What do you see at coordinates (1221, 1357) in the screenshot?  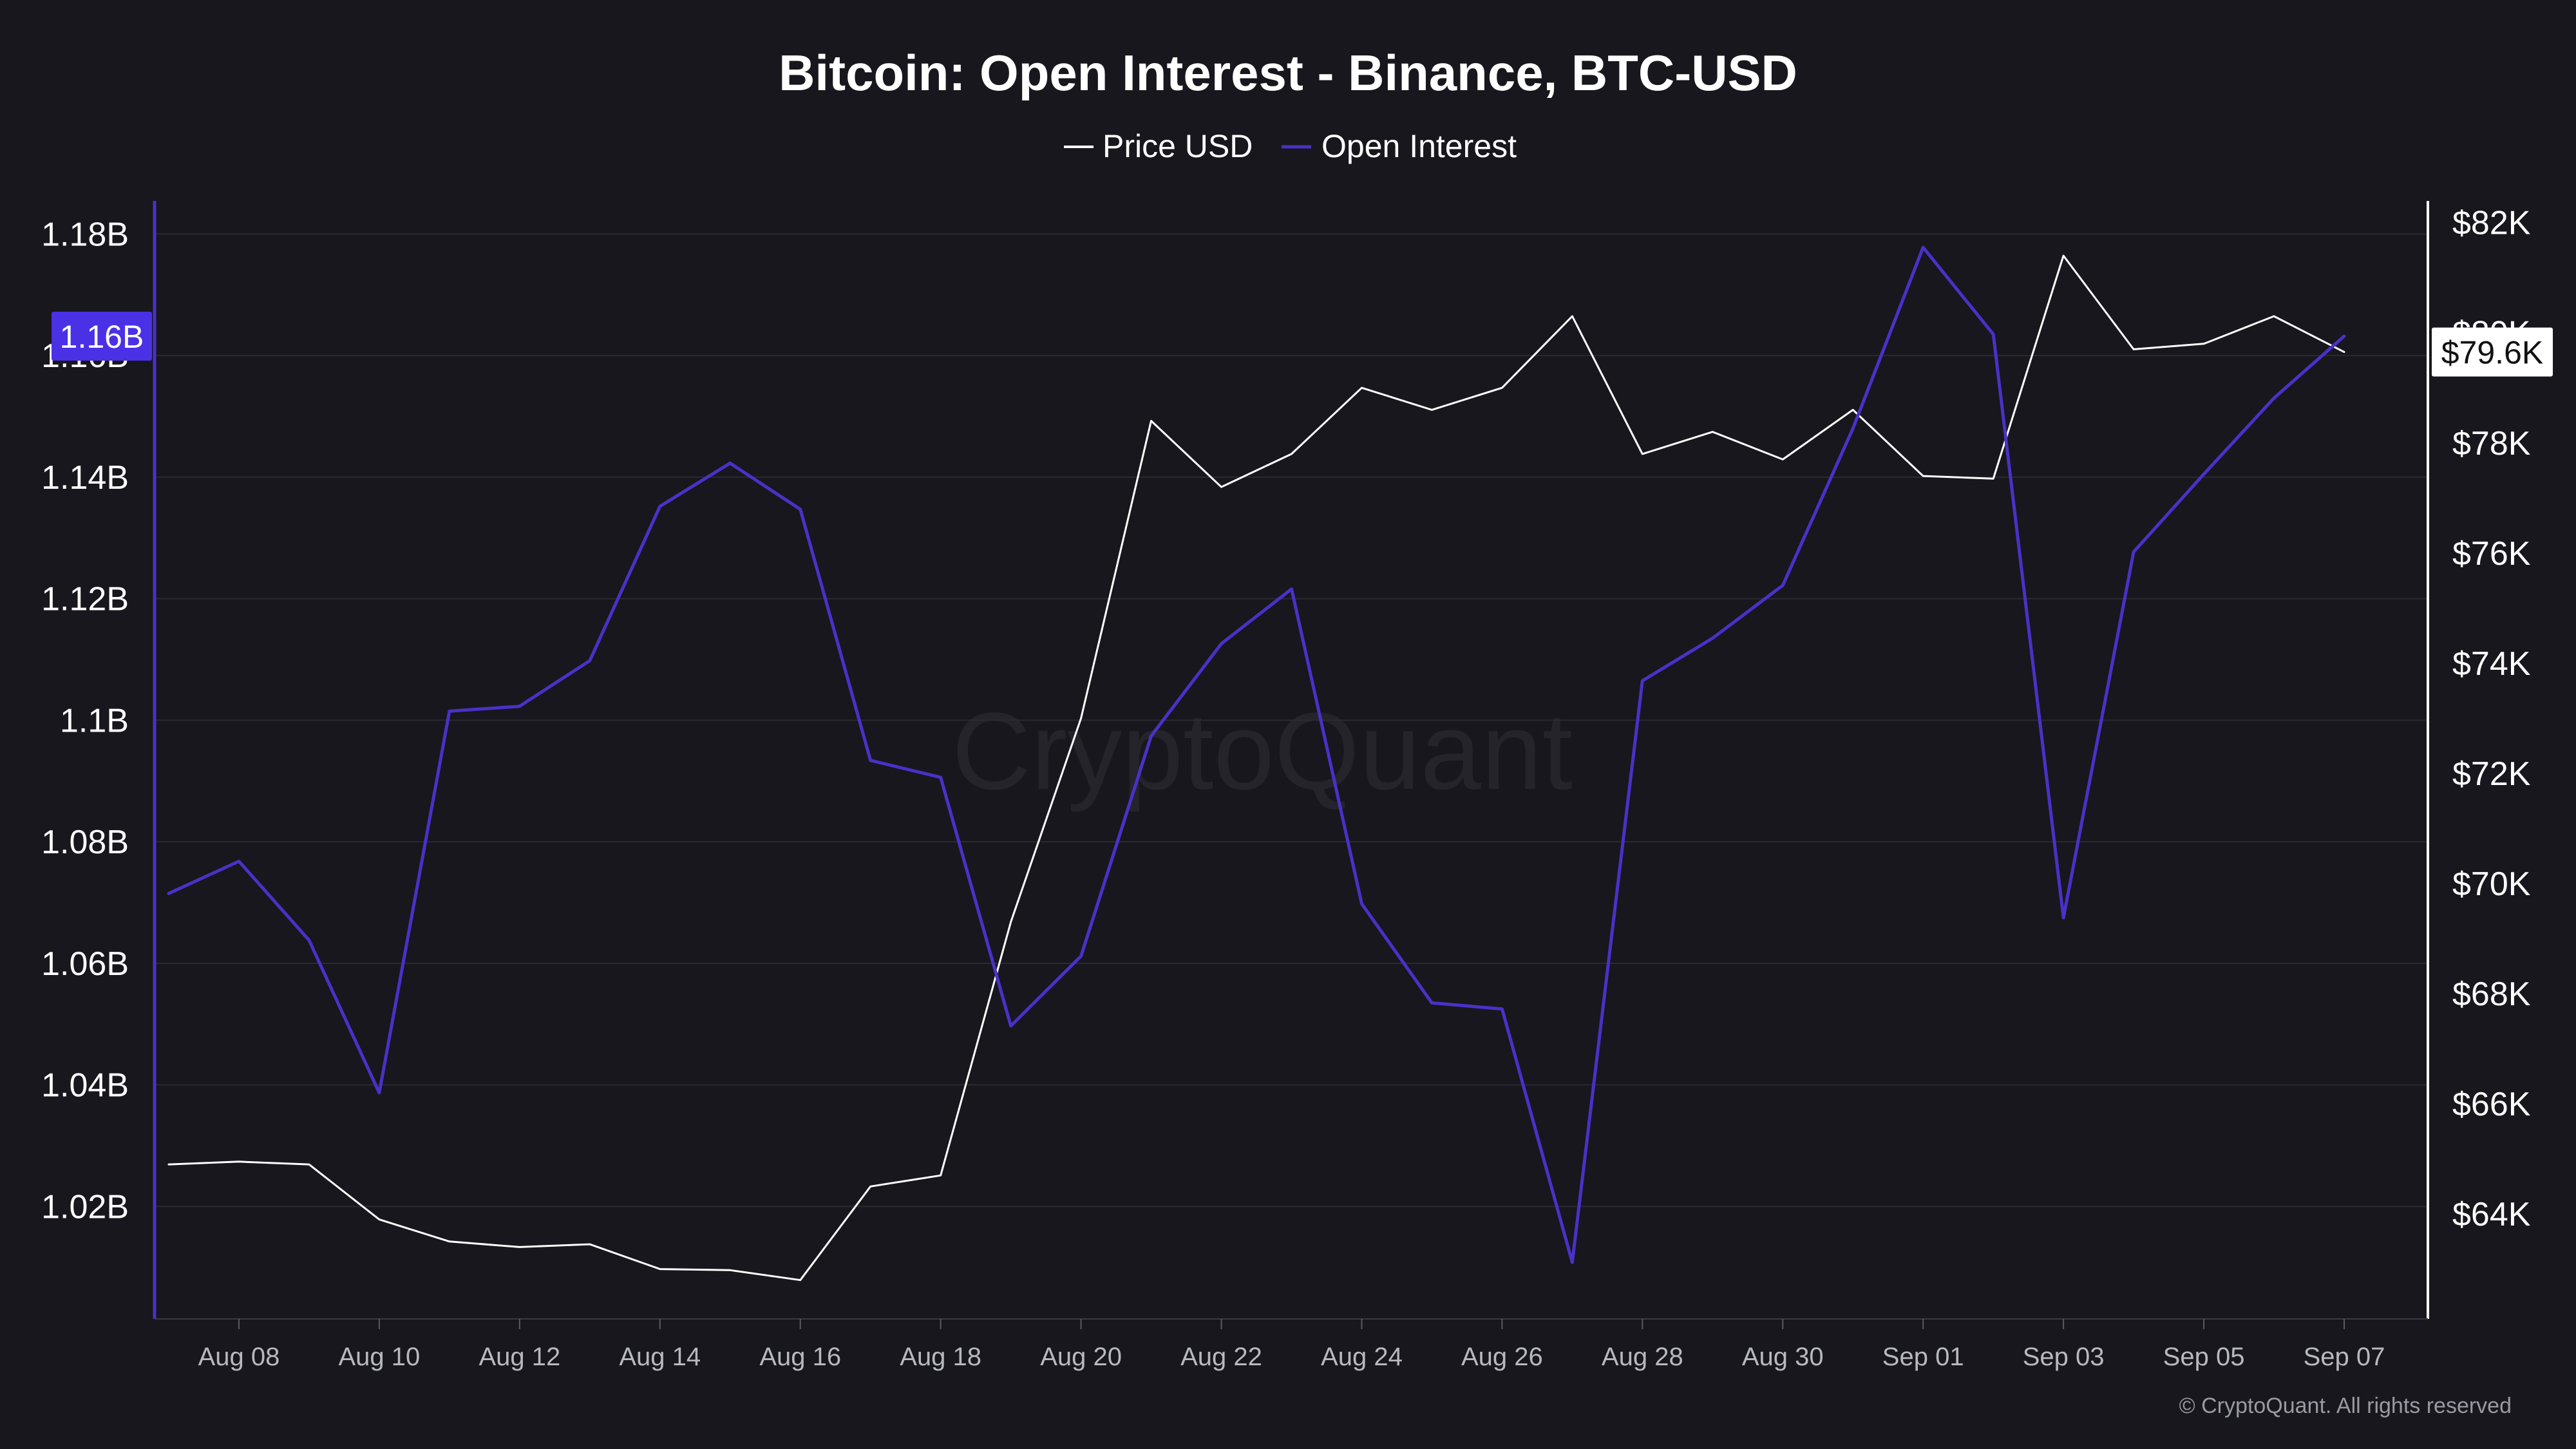 I see `x-tick-label: Aug 22` at bounding box center [1221, 1357].